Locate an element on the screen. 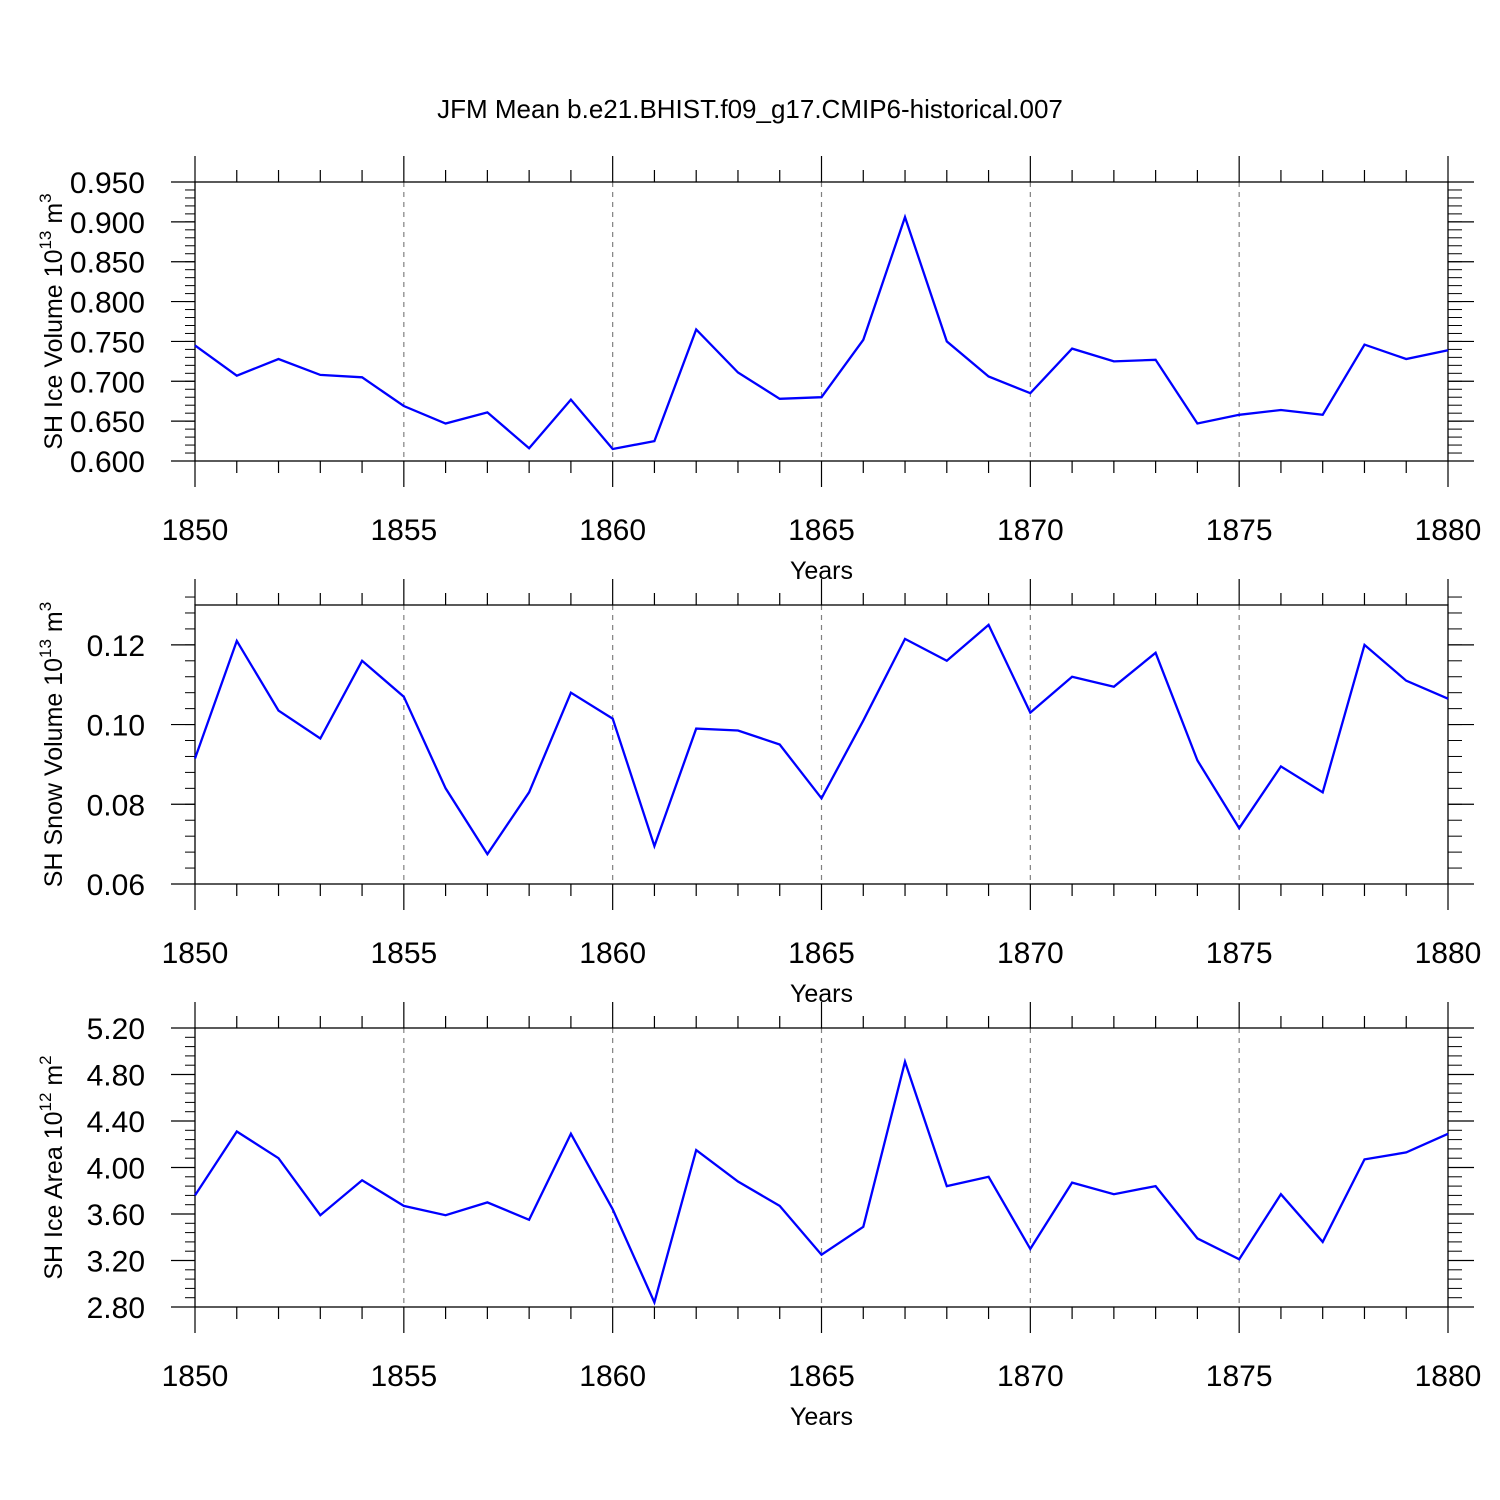 This screenshot has width=1500, height=1500. y-tick-label: 0.10 is located at coordinates (116, 726).